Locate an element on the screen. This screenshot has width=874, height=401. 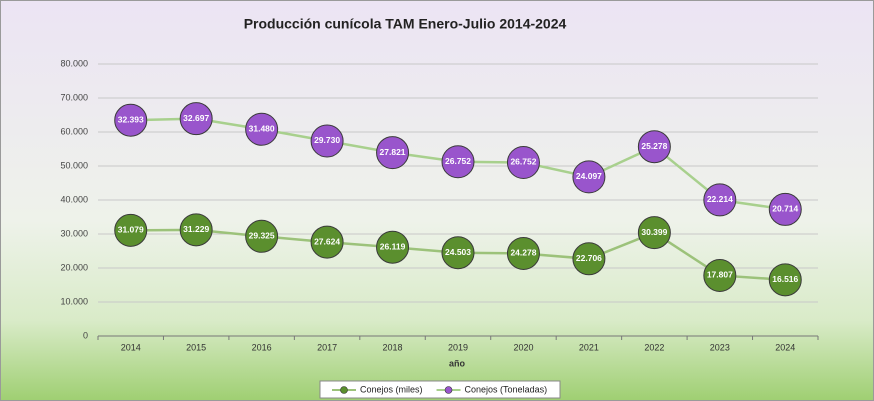
data-label: 29.325 is located at coordinates (262, 236).